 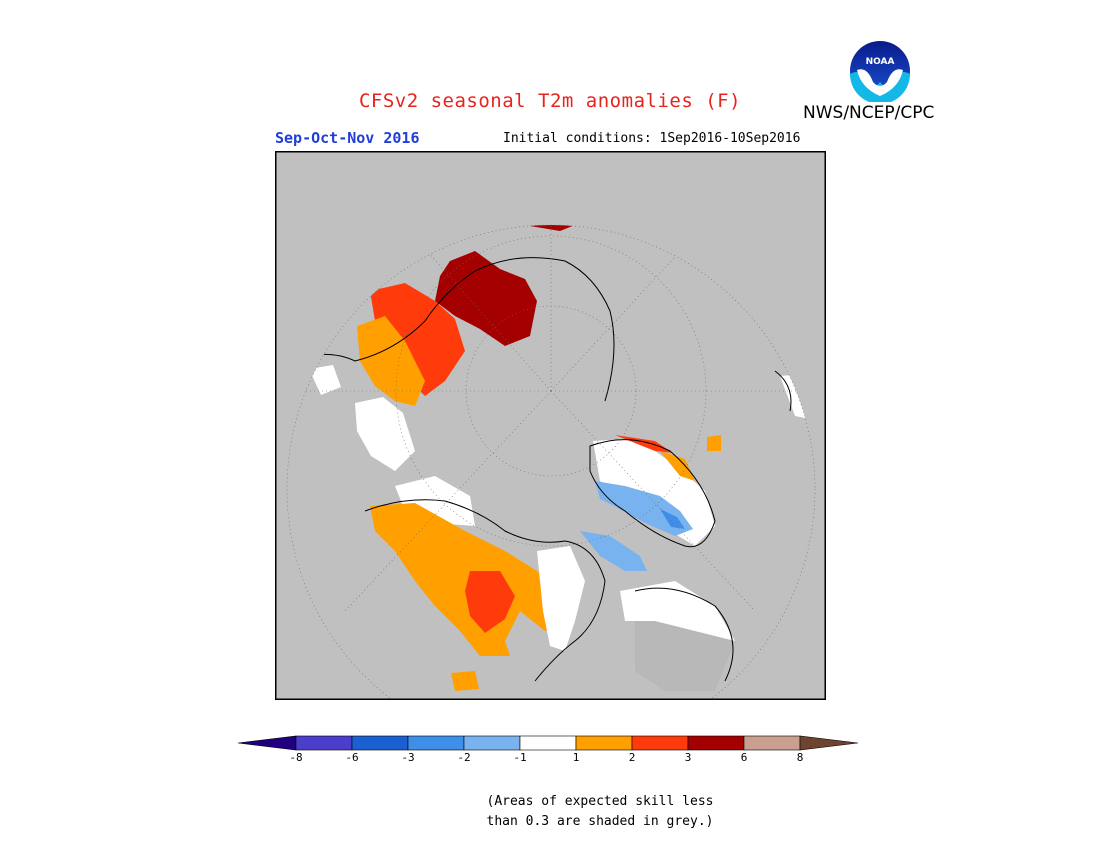 What do you see at coordinates (632, 757) in the screenshot?
I see `legend-tick-label: 2` at bounding box center [632, 757].